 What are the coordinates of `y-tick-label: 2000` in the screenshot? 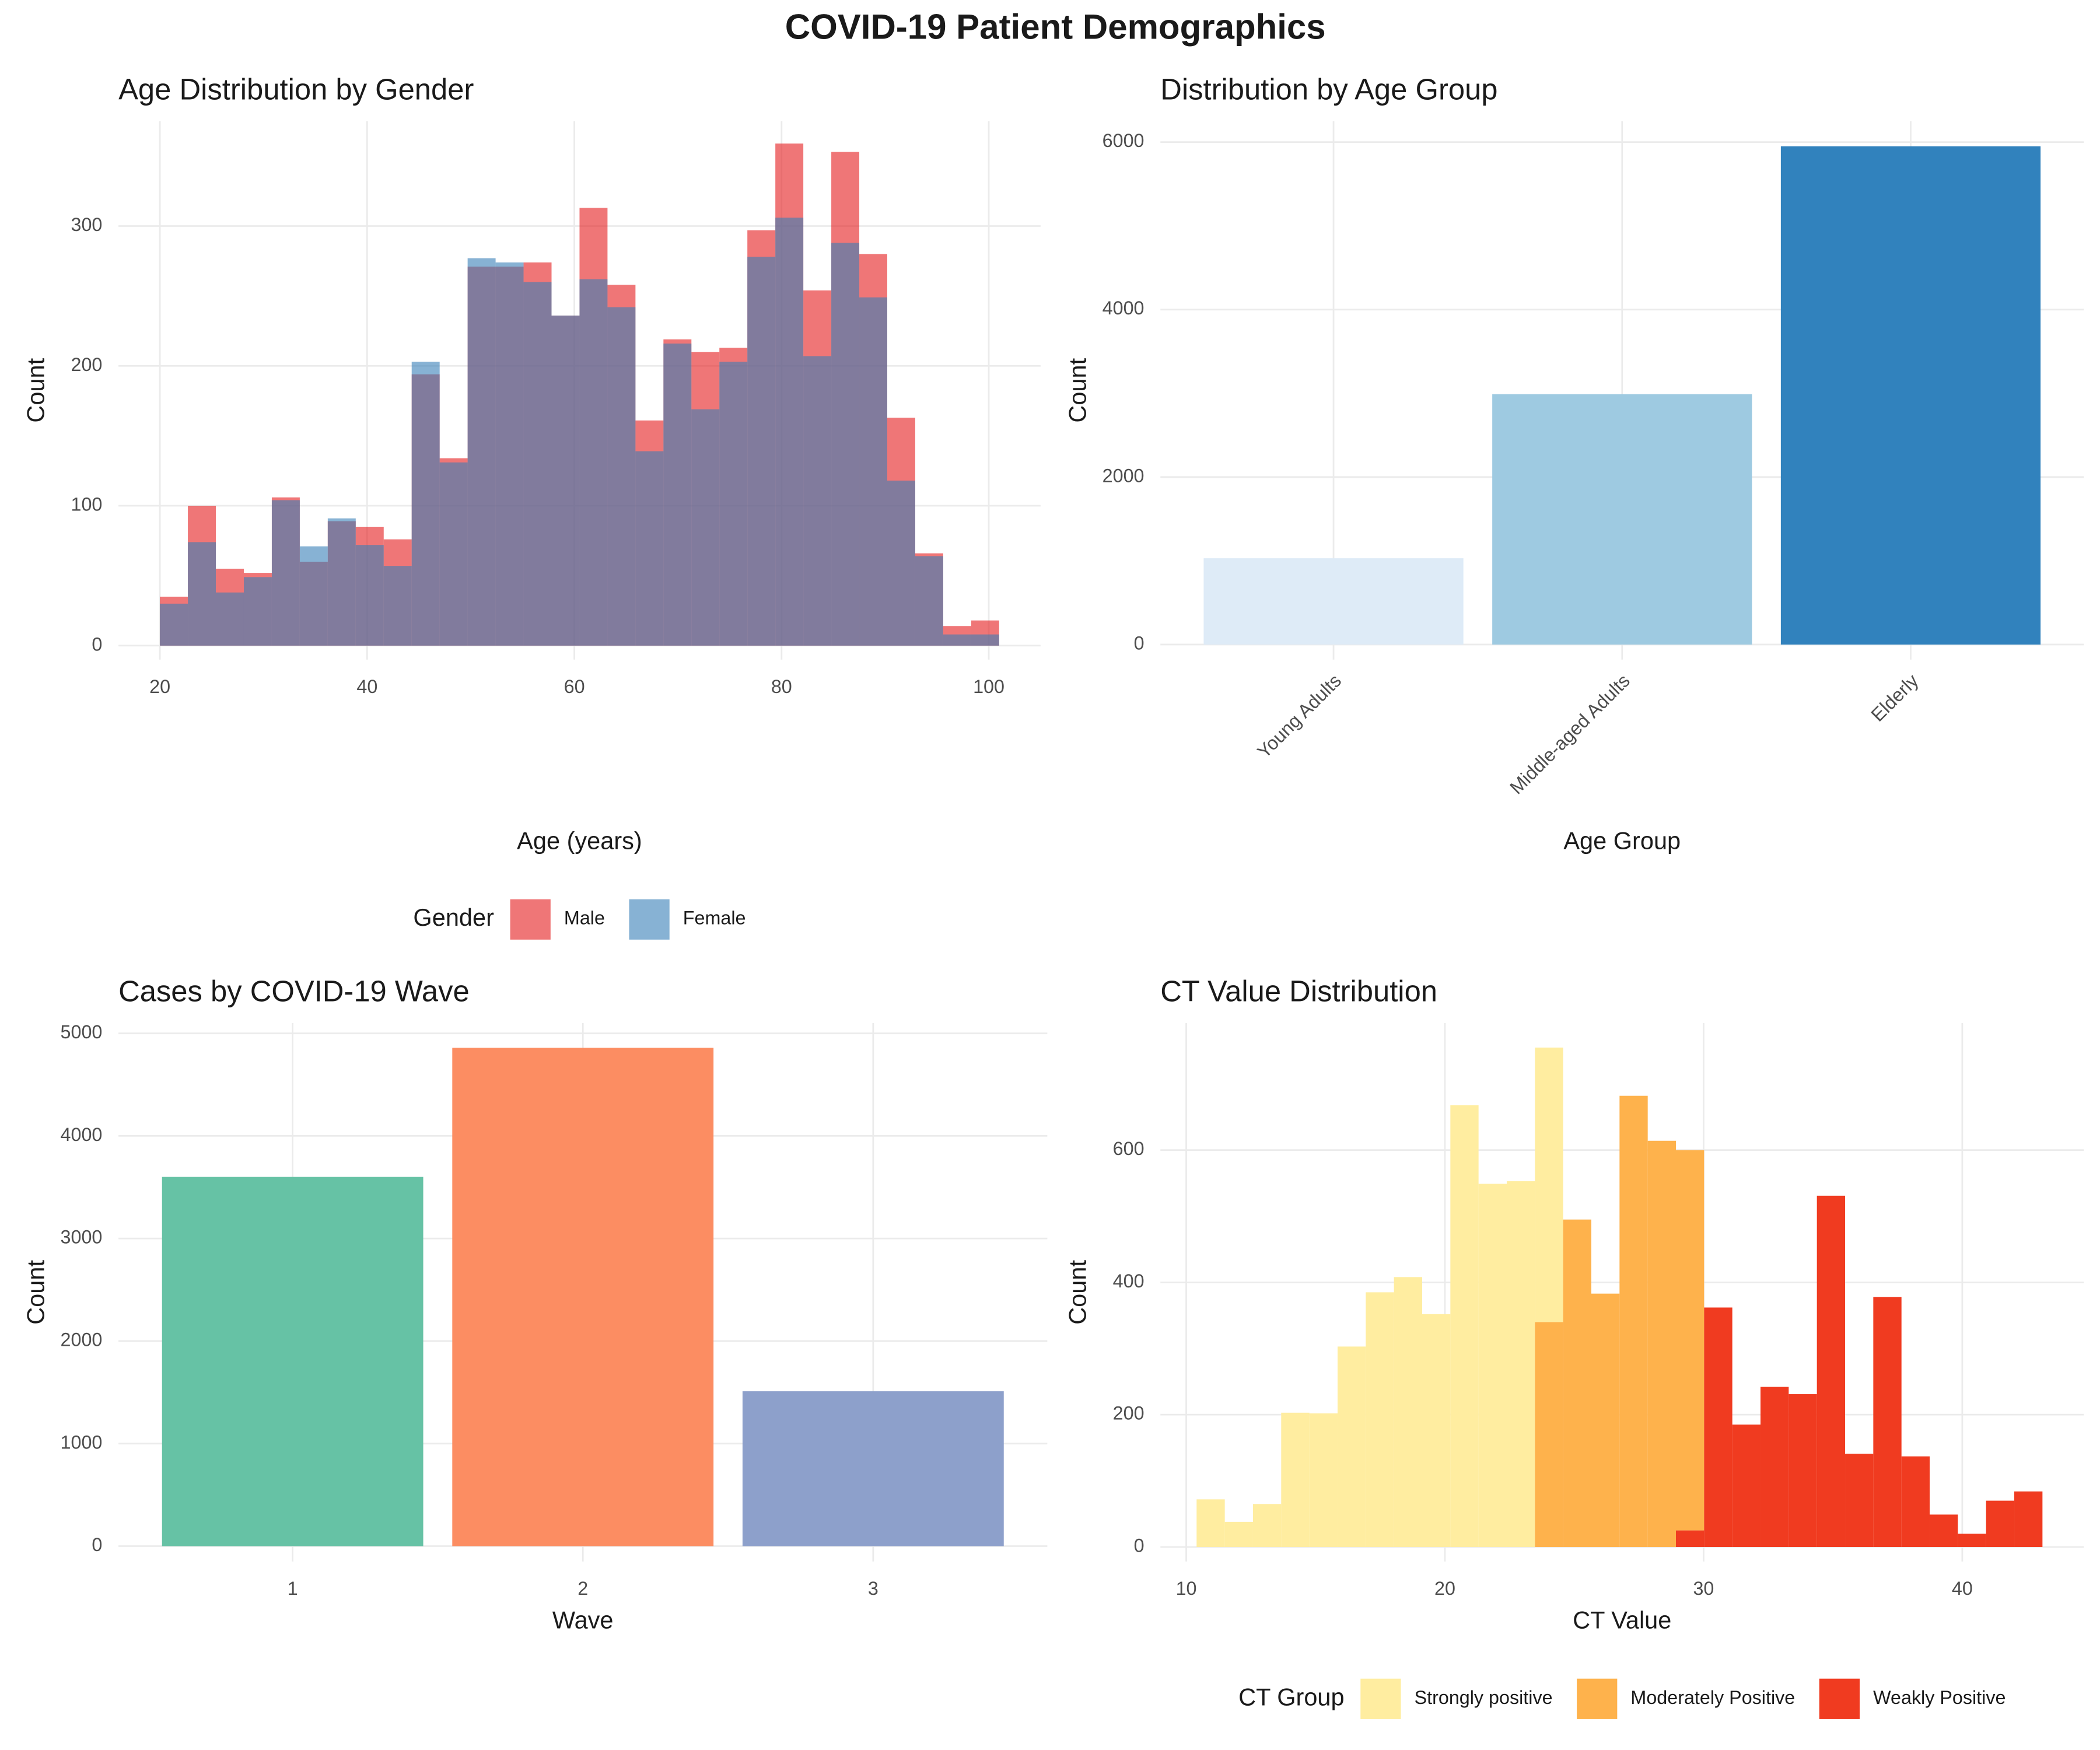 It's located at (1123, 475).